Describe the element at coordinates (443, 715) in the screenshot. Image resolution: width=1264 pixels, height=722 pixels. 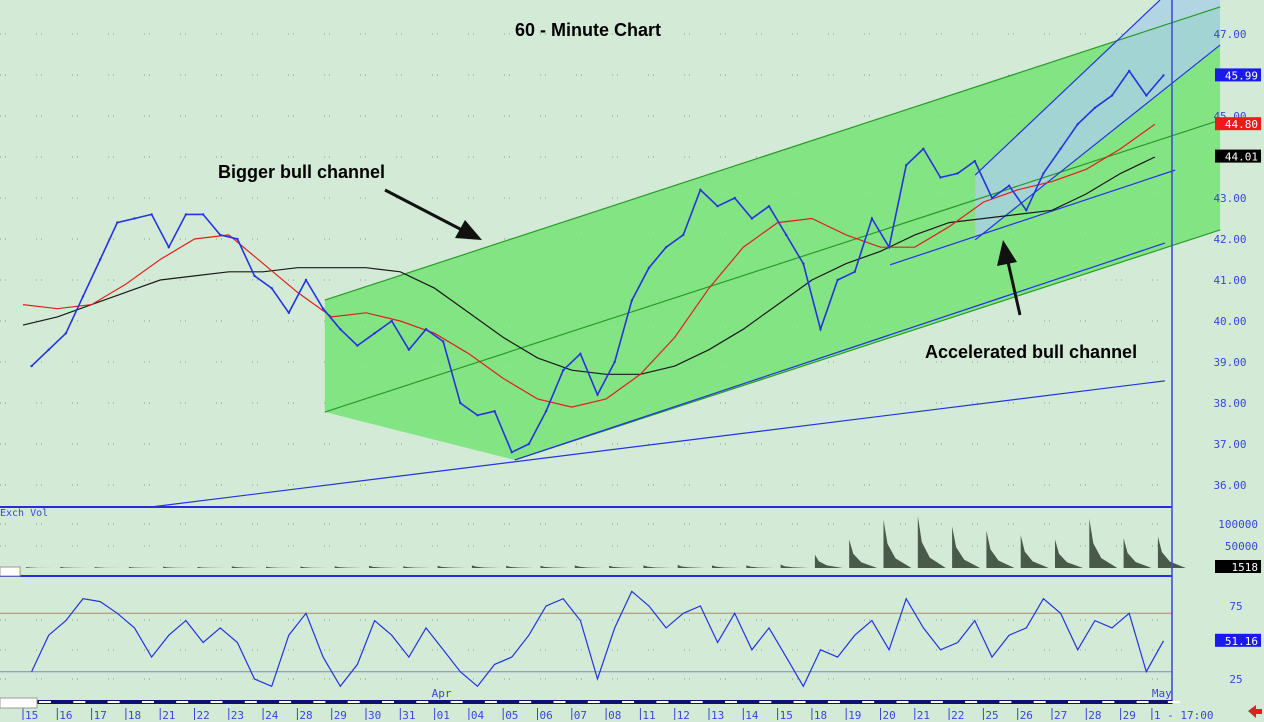
I see `date-label: 01` at that location.